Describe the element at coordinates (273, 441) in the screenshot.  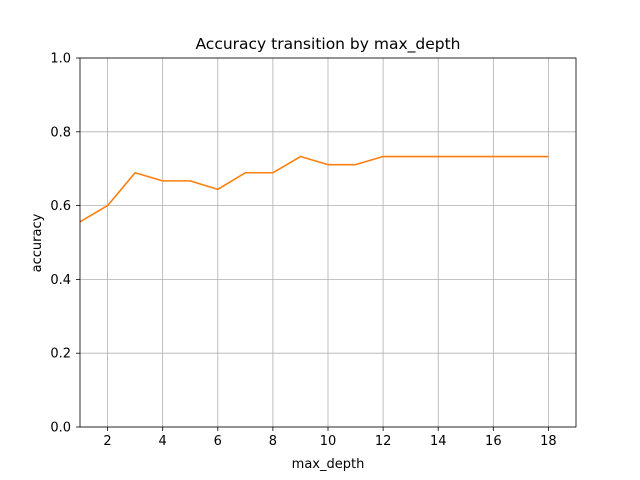
I see `x-tick-label: 8` at that location.